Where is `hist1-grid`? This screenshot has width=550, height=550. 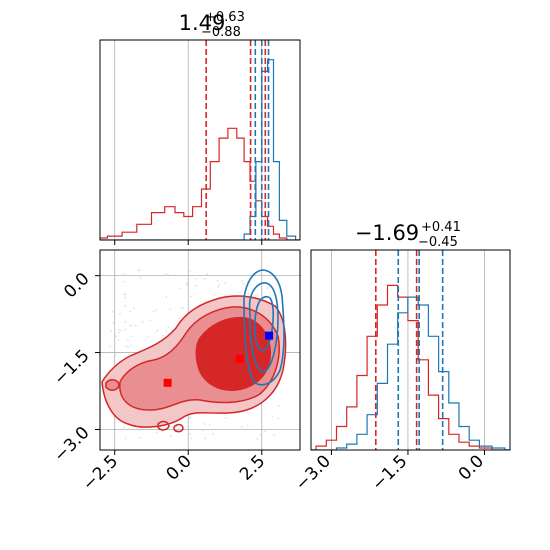
hist1-grid is located at coordinates (188, 140).